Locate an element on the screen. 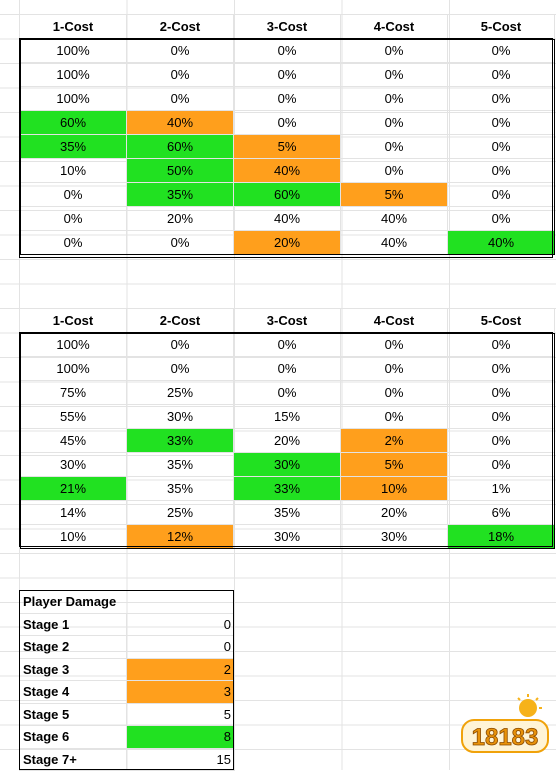 The image size is (556, 771). stage-damage-value: 8 is located at coordinates (180, 737).